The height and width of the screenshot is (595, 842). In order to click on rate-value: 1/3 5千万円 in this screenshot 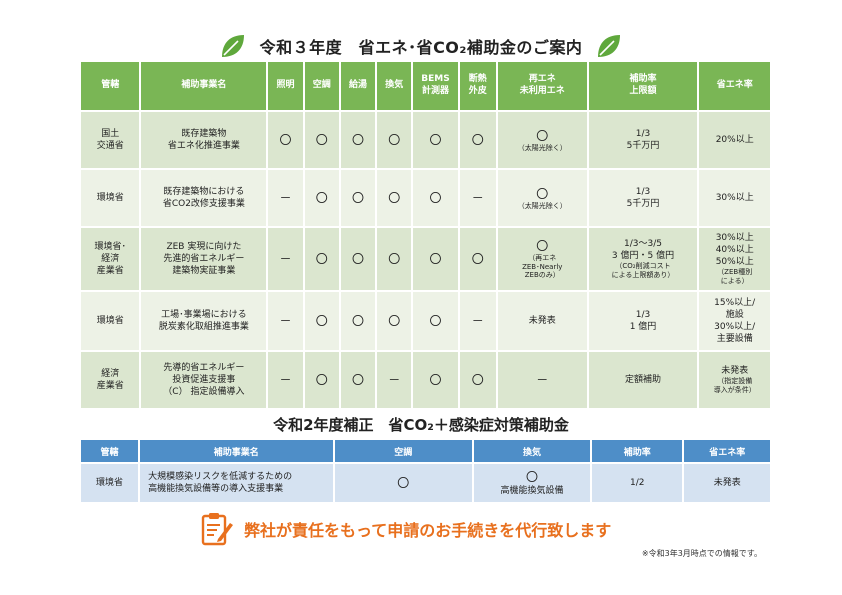, I will do `click(643, 139)`.